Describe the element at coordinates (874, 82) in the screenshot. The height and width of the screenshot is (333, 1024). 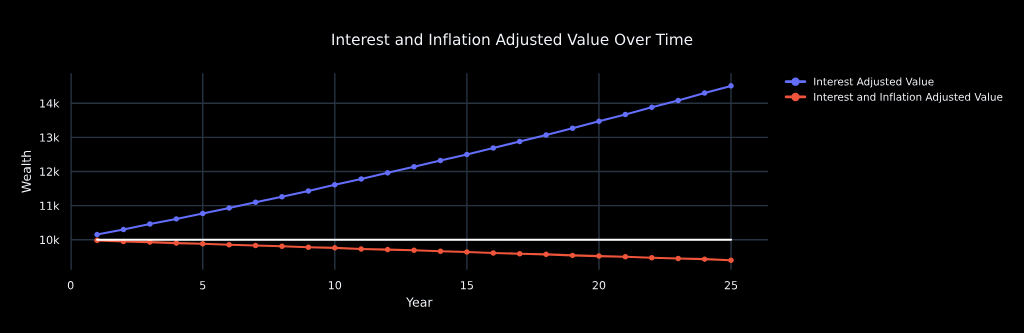
I see `legend-label: Interest Adjusted Value` at that location.